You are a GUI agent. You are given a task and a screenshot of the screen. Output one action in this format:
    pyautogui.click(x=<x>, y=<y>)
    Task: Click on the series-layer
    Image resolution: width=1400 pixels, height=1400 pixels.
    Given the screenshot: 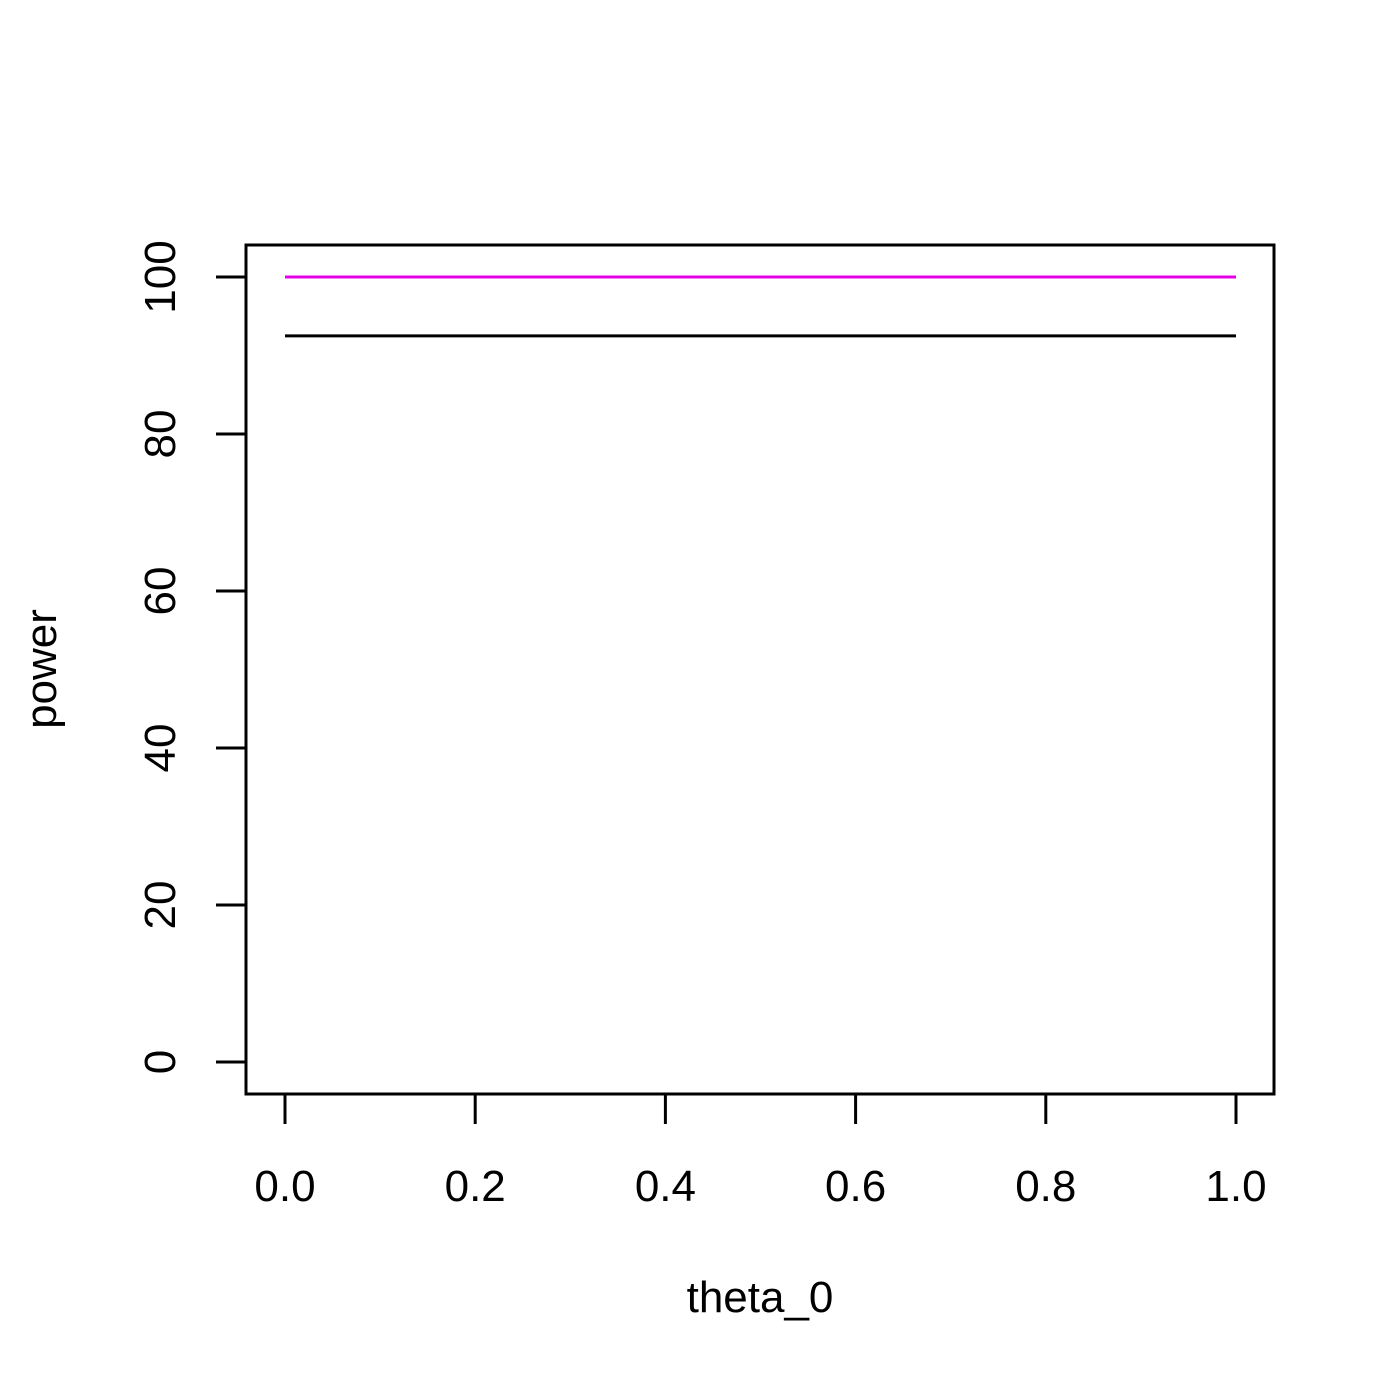 What is the action you would take?
    pyautogui.click(x=760, y=306)
    